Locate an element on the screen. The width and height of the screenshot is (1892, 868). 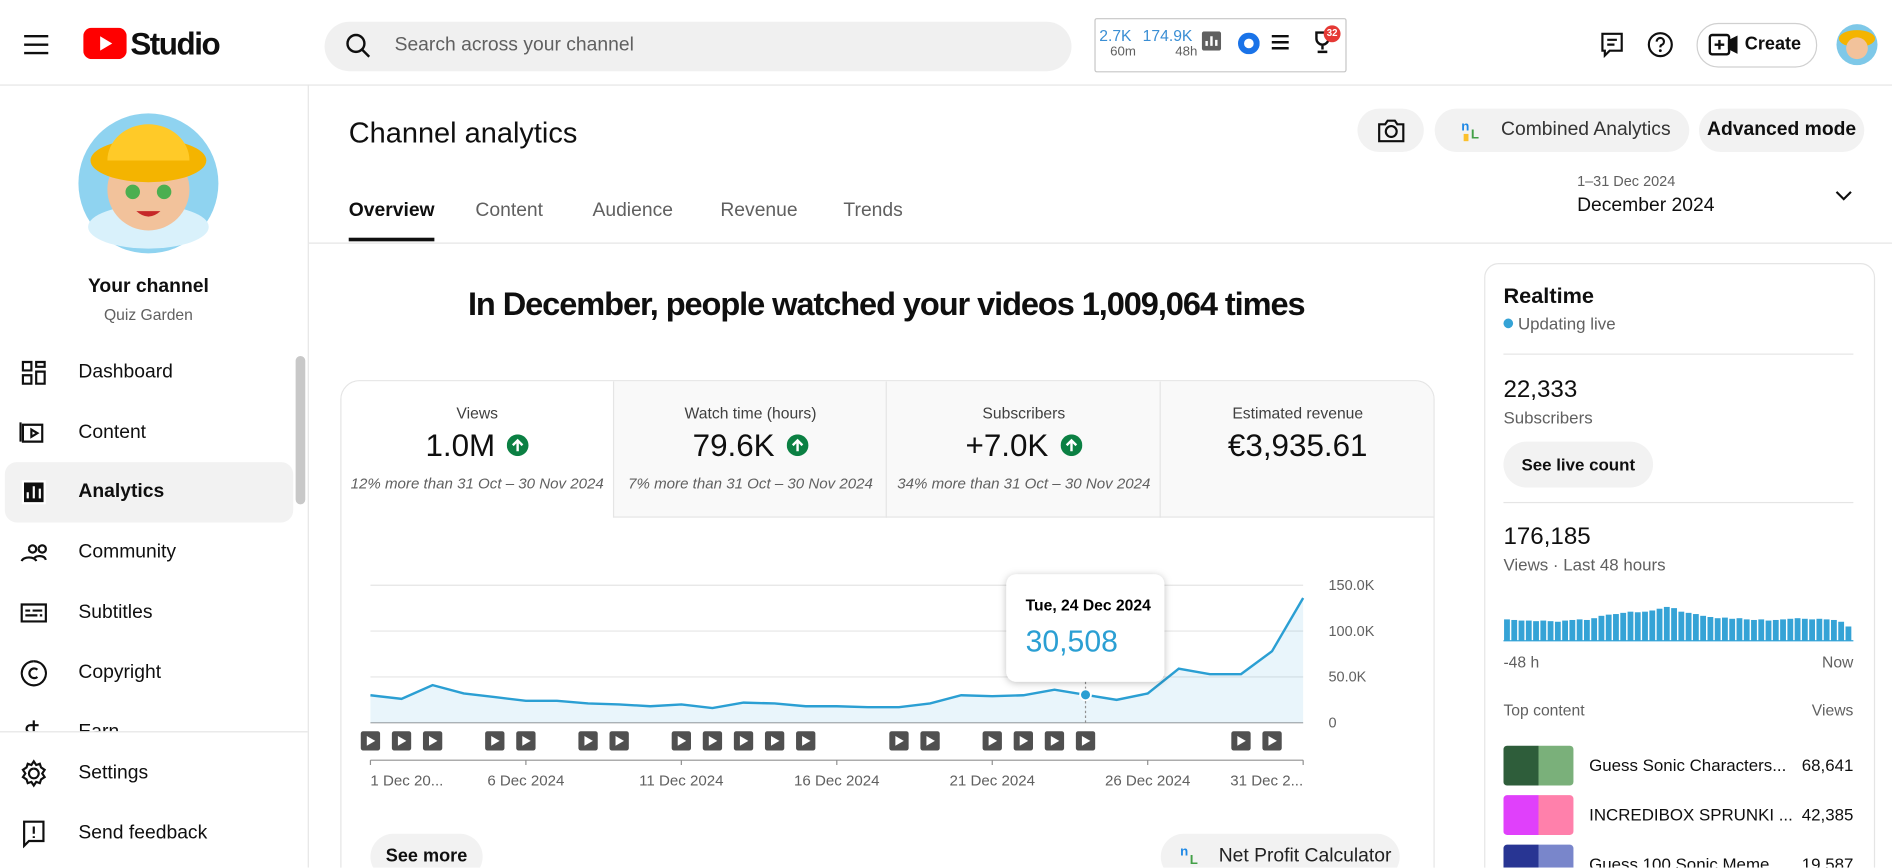
channel-avatar is located at coordinates (148, 183).